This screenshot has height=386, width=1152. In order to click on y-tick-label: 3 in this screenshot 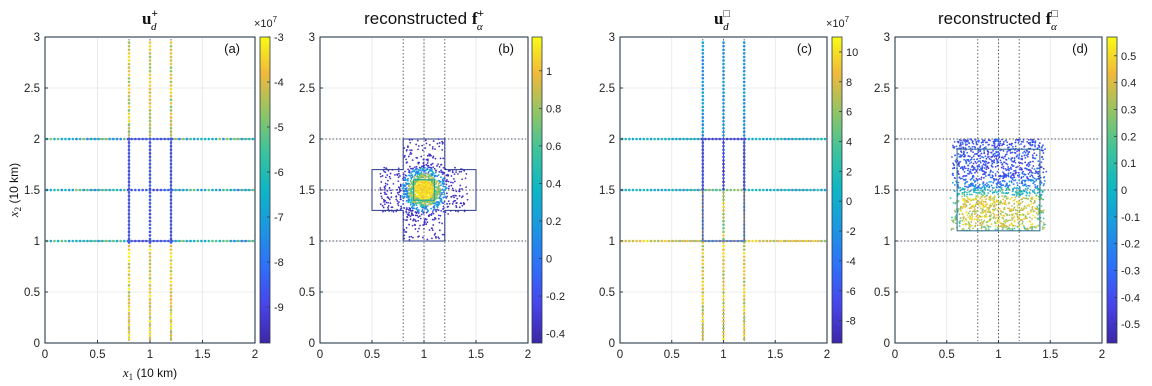, I will do `click(37, 38)`.